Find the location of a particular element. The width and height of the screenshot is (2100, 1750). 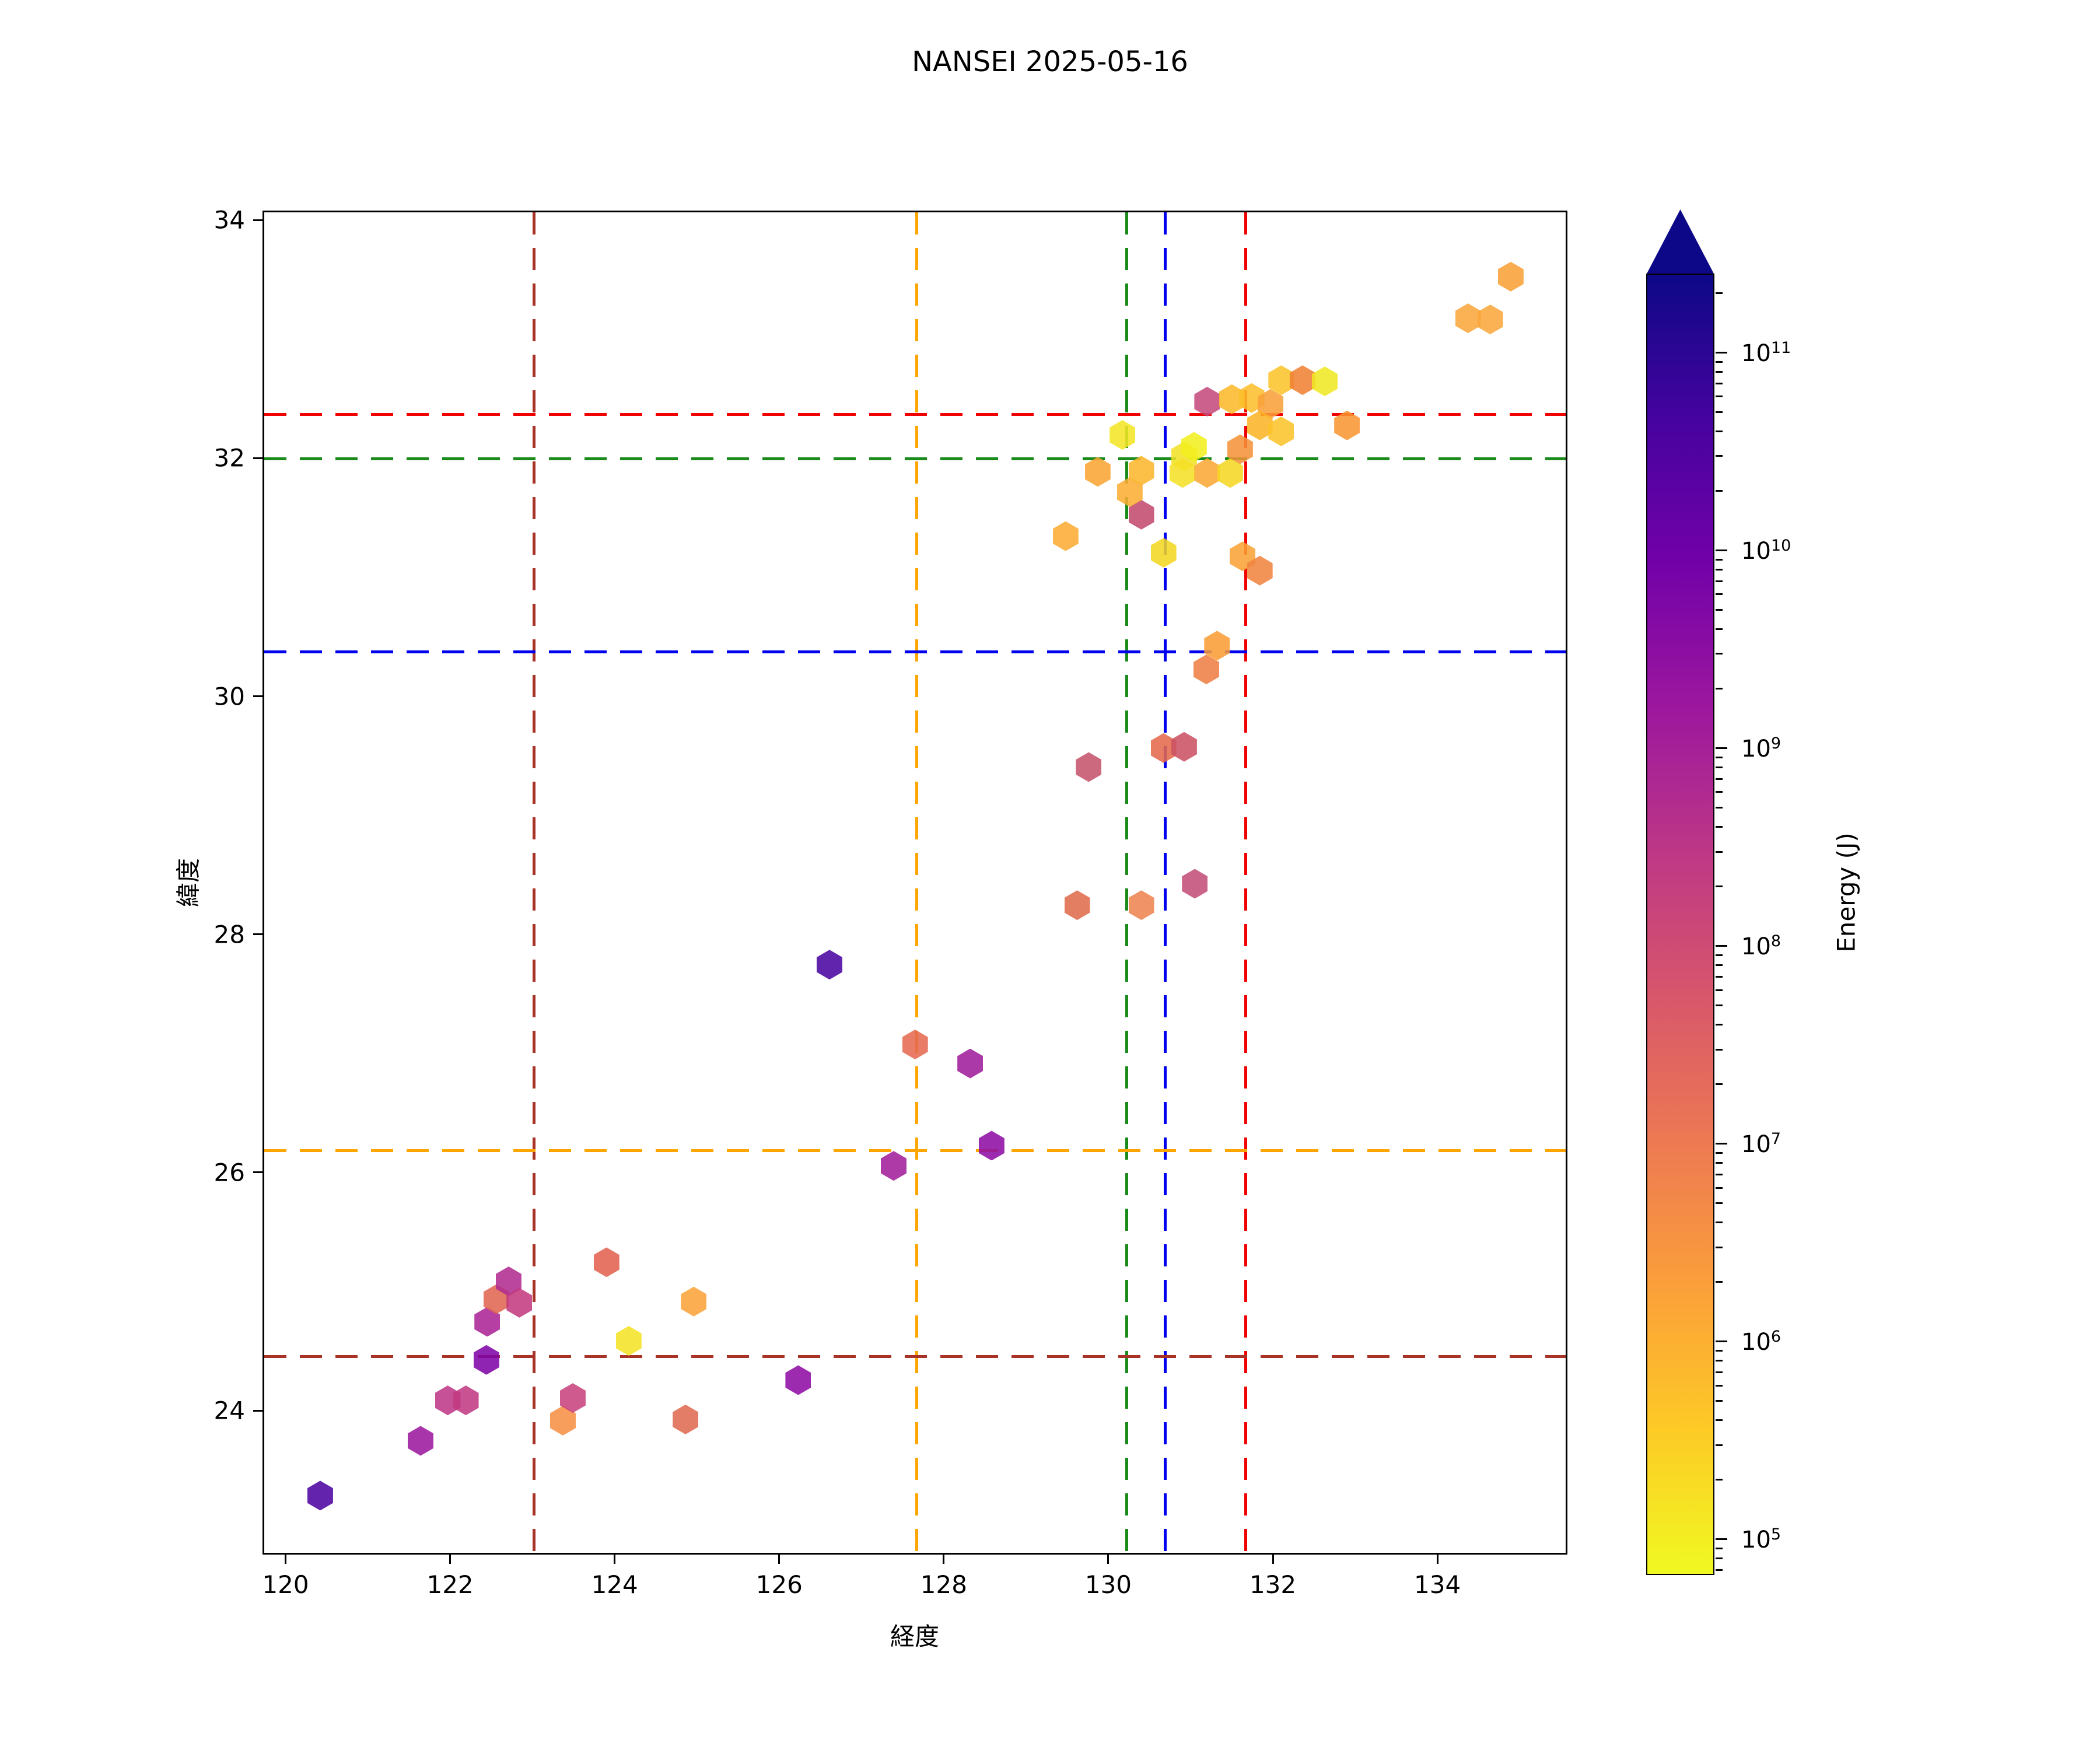

orange-vertical-refline is located at coordinates (916, 882).